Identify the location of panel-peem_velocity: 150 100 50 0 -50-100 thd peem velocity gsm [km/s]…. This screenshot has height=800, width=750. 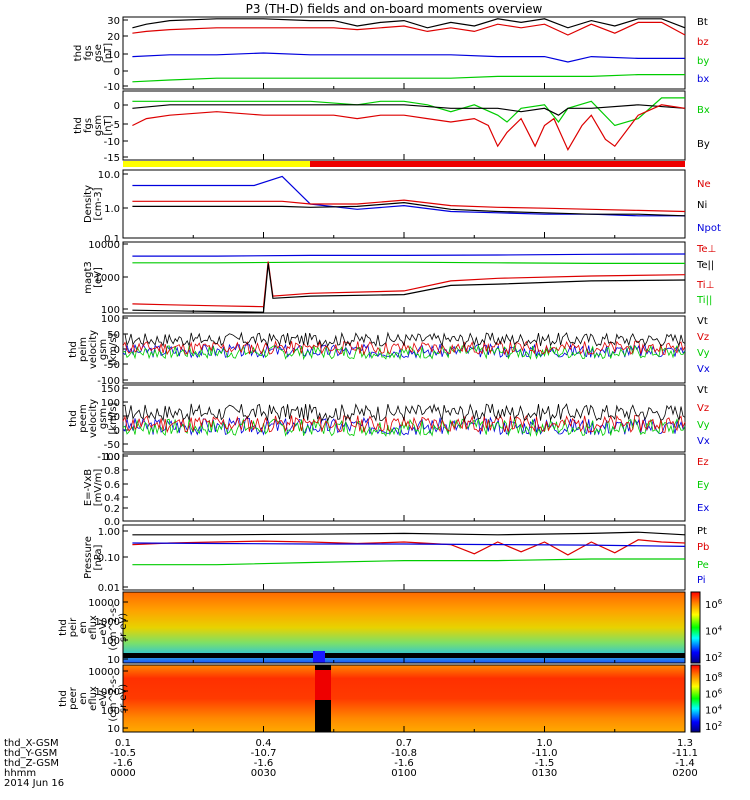
(389, 423).